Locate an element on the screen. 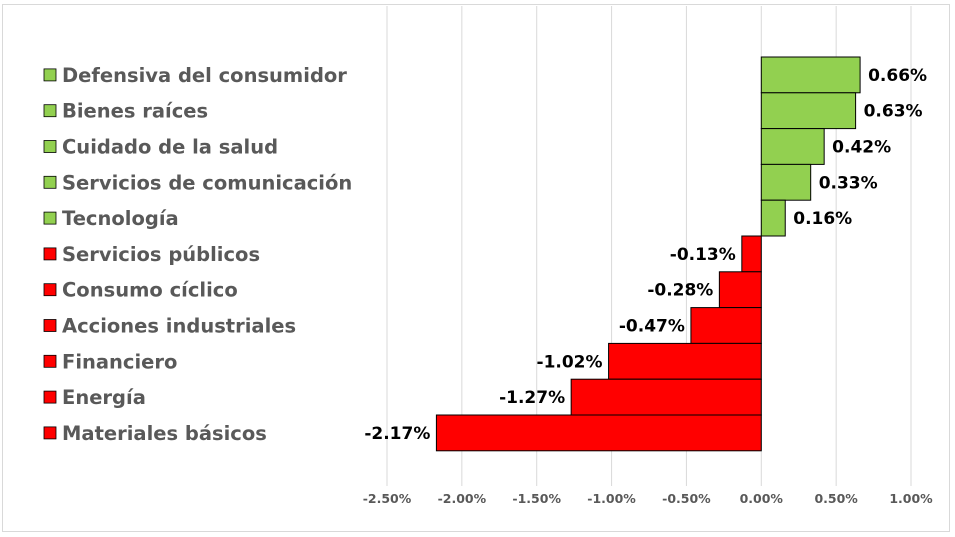 Image resolution: width=955 pixels, height=537 pixels. data-label: 0.42% is located at coordinates (861, 148).